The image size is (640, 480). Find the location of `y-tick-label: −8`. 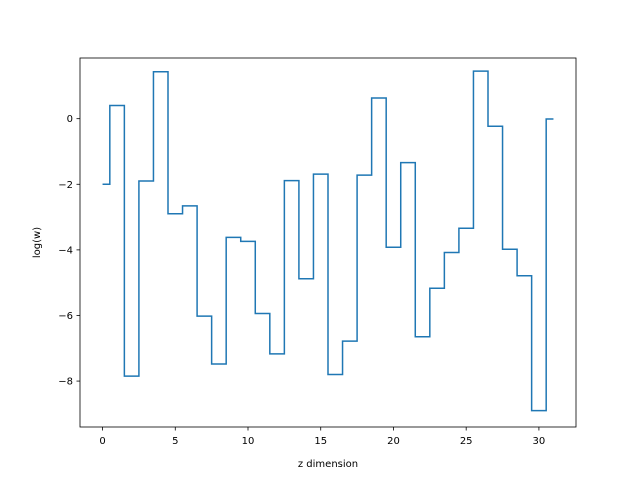

y-tick-label: −8 is located at coordinates (65, 382).